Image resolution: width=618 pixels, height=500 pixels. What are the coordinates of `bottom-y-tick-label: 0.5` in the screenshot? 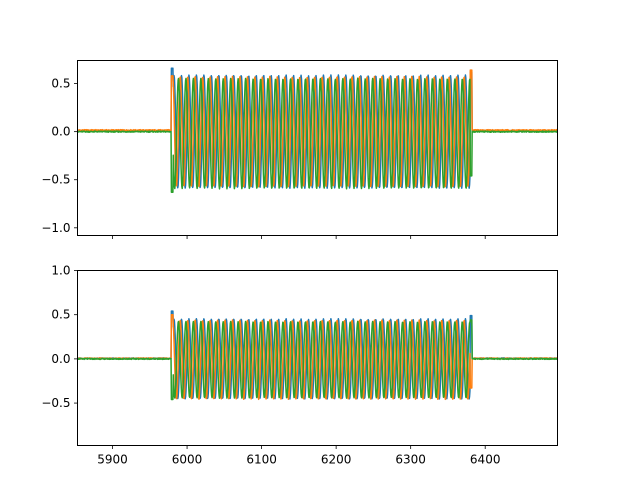 It's located at (60, 315).